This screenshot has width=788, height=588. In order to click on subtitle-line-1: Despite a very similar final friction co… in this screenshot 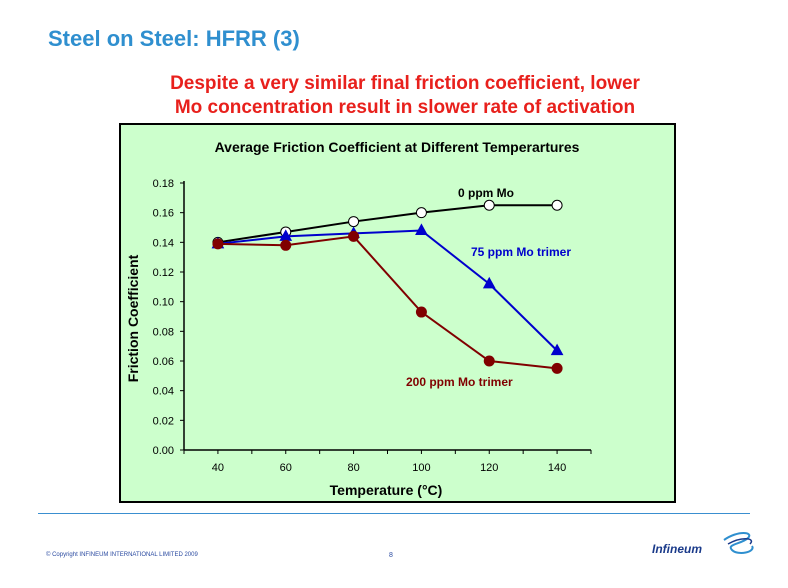, I will do `click(405, 83)`.